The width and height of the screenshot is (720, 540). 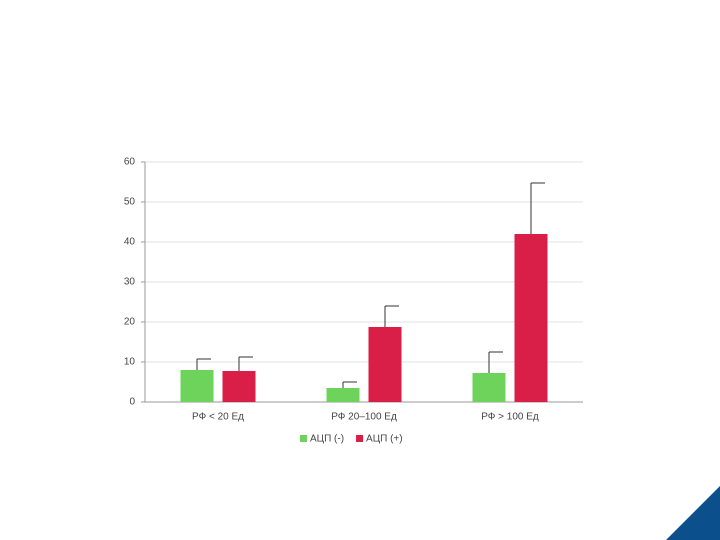 I want to click on x-tick-label: РФ > 100 Ед, so click(x=510, y=417).